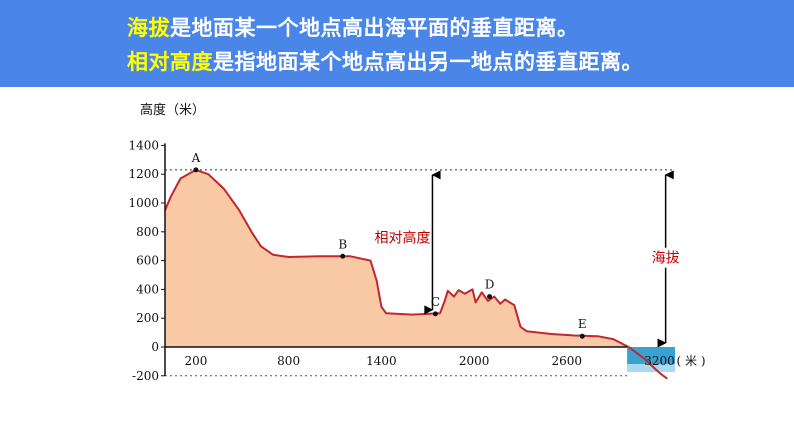 The height and width of the screenshot is (447, 794). What do you see at coordinates (343, 256) in the screenshot?
I see `point-b-dot` at bounding box center [343, 256].